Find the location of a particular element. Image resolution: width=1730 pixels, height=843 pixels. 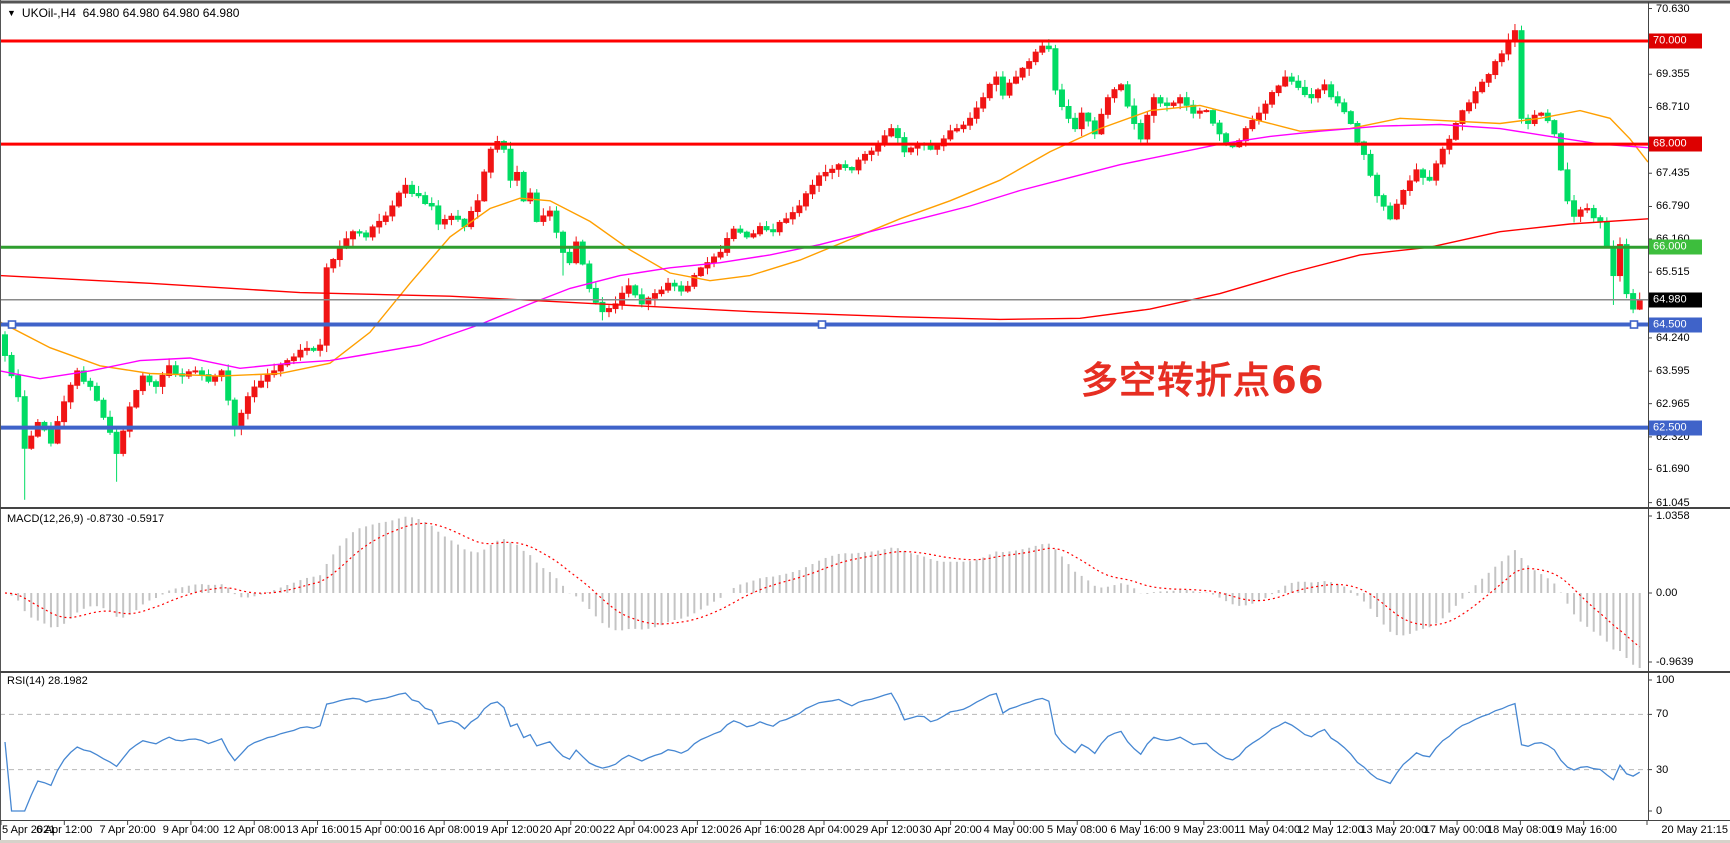

window-bottom-edge is located at coordinates (865, 841).